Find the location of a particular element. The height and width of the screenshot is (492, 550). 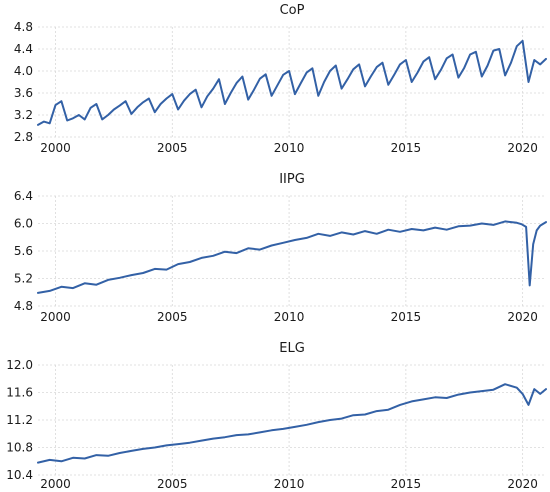

y-tick-label: 5.2 is located at coordinates (23, 279).